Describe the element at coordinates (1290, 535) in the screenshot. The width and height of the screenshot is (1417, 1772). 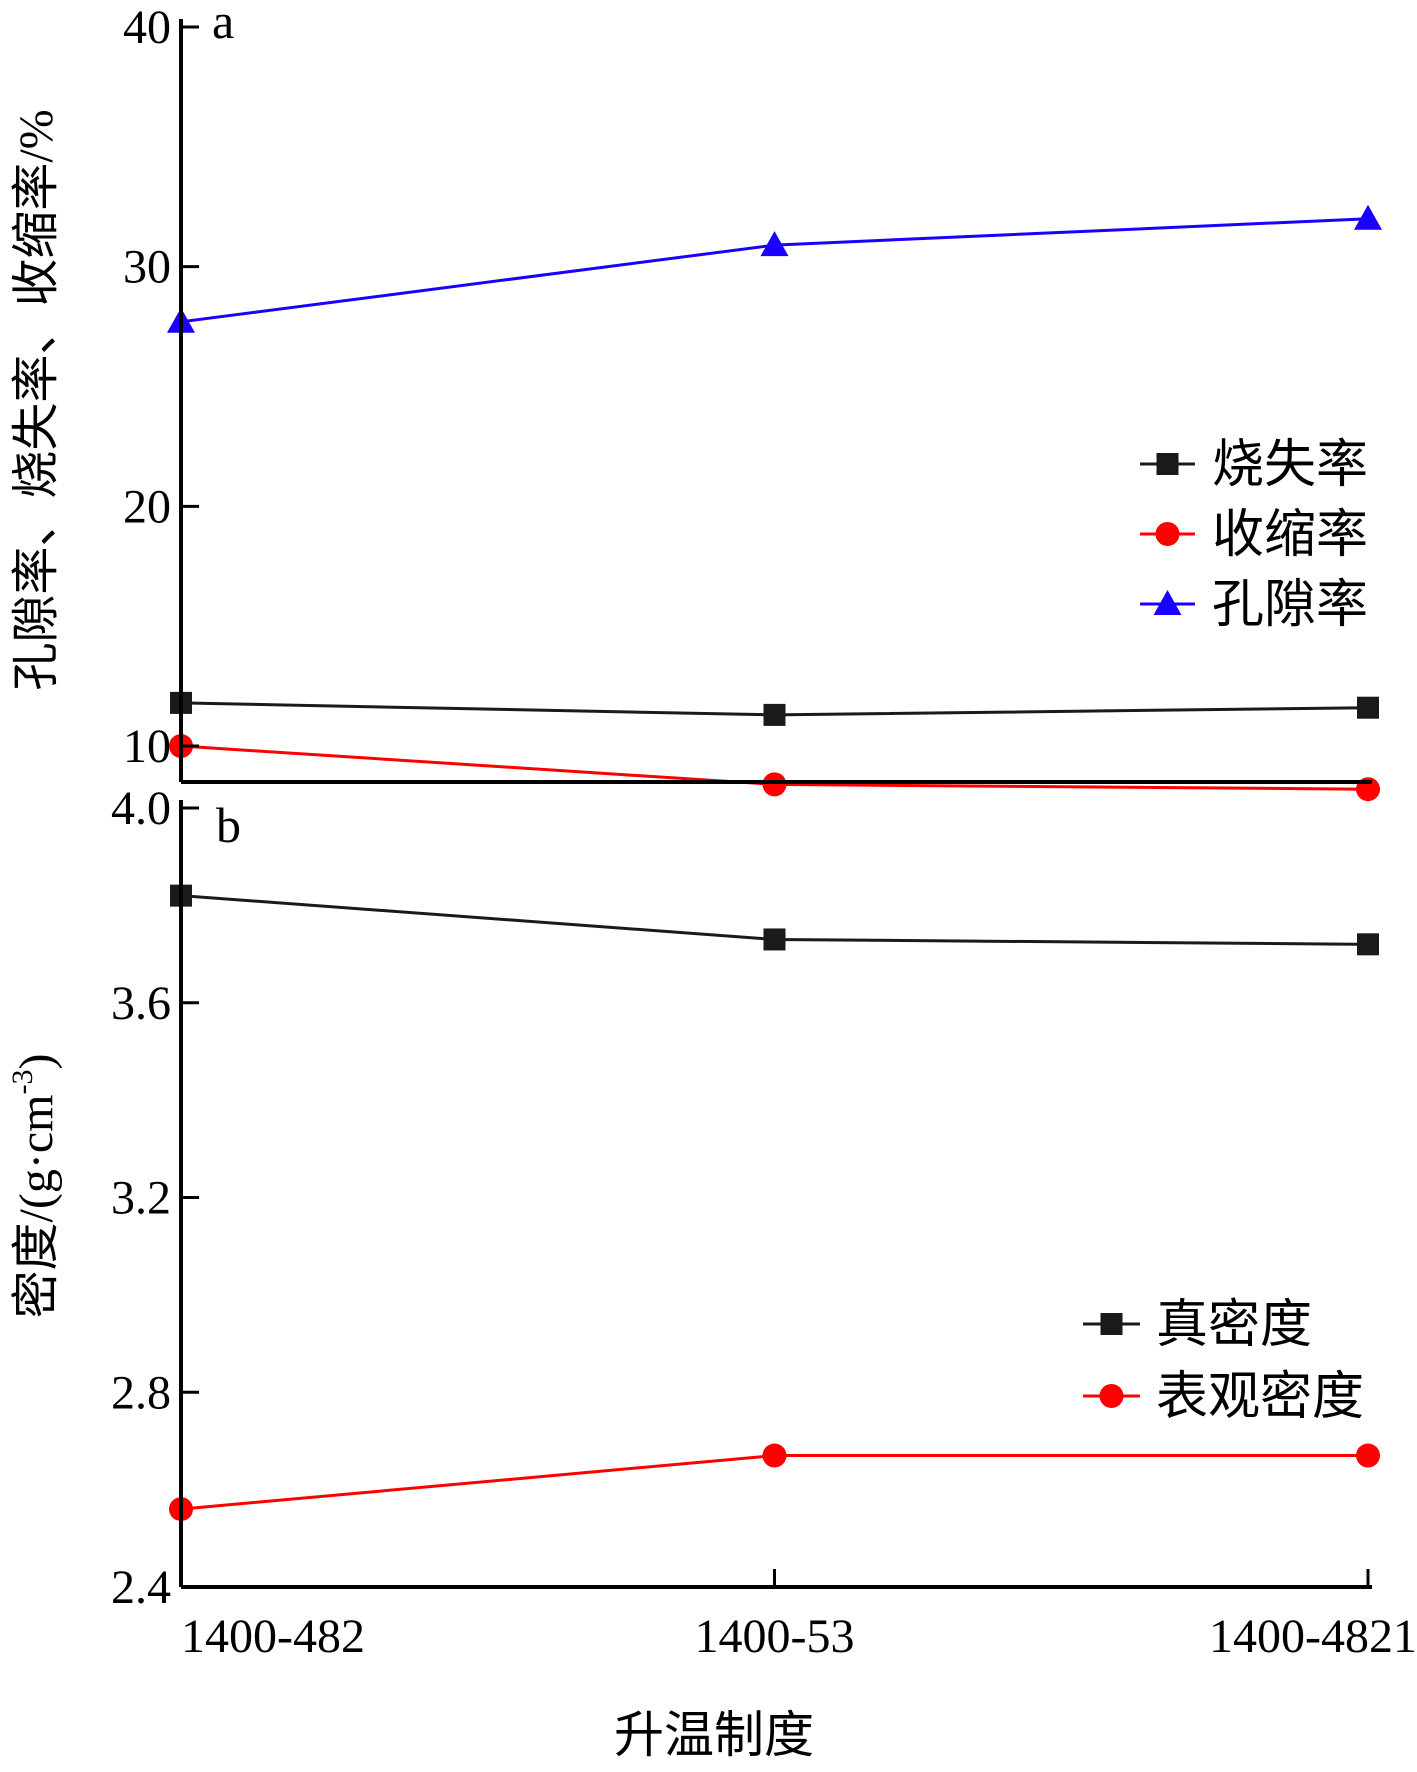
I see `panel-a-legend-label-1: 收缩率` at that location.